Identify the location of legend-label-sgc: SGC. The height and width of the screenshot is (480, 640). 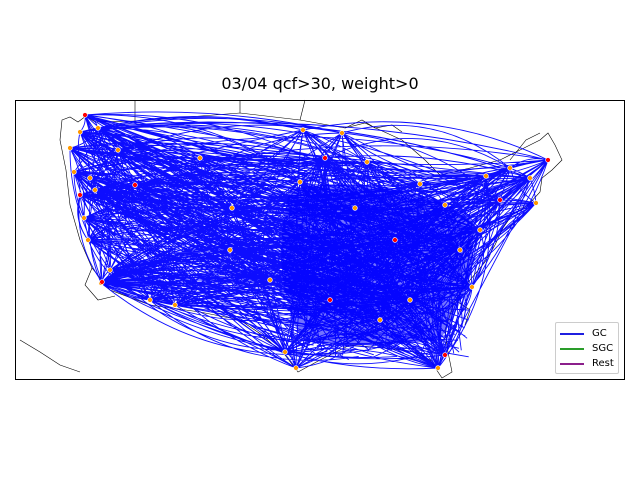
(603, 348).